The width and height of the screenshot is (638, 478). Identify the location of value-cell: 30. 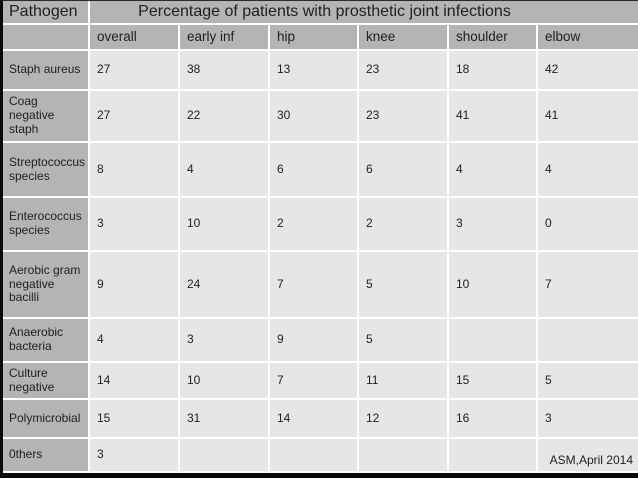
(313, 116).